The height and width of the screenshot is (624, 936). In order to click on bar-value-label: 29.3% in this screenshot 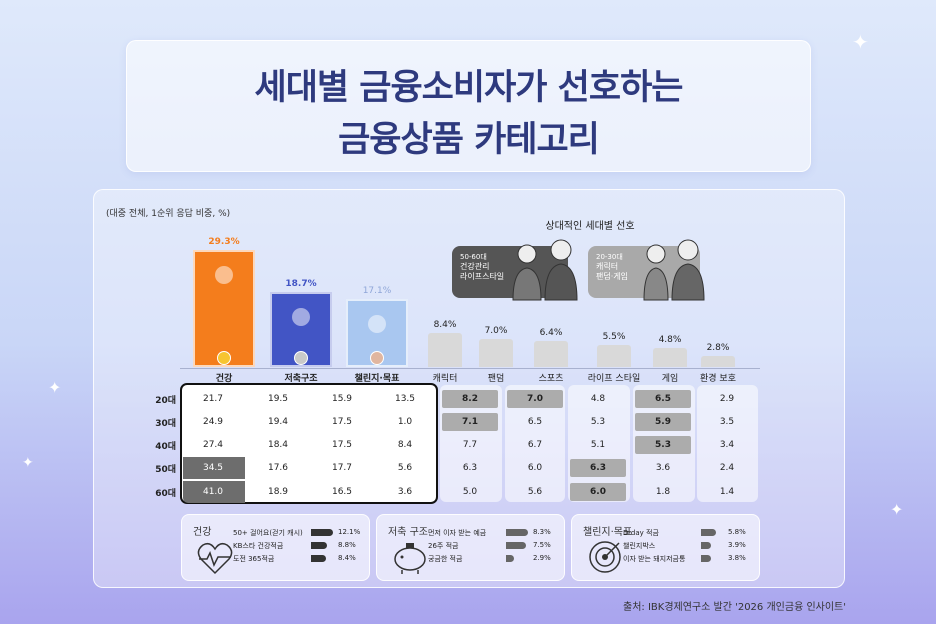, I will do `click(224, 241)`.